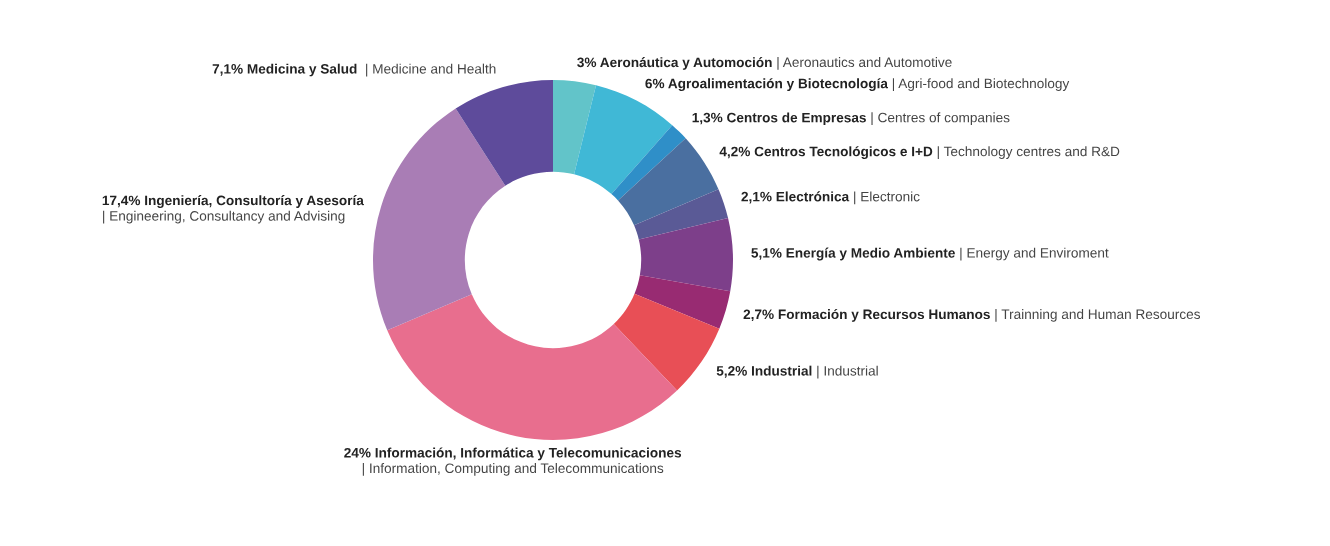  What do you see at coordinates (797, 372) in the screenshot?
I see `slice-label: 5,2% Industrial | Industrial` at bounding box center [797, 372].